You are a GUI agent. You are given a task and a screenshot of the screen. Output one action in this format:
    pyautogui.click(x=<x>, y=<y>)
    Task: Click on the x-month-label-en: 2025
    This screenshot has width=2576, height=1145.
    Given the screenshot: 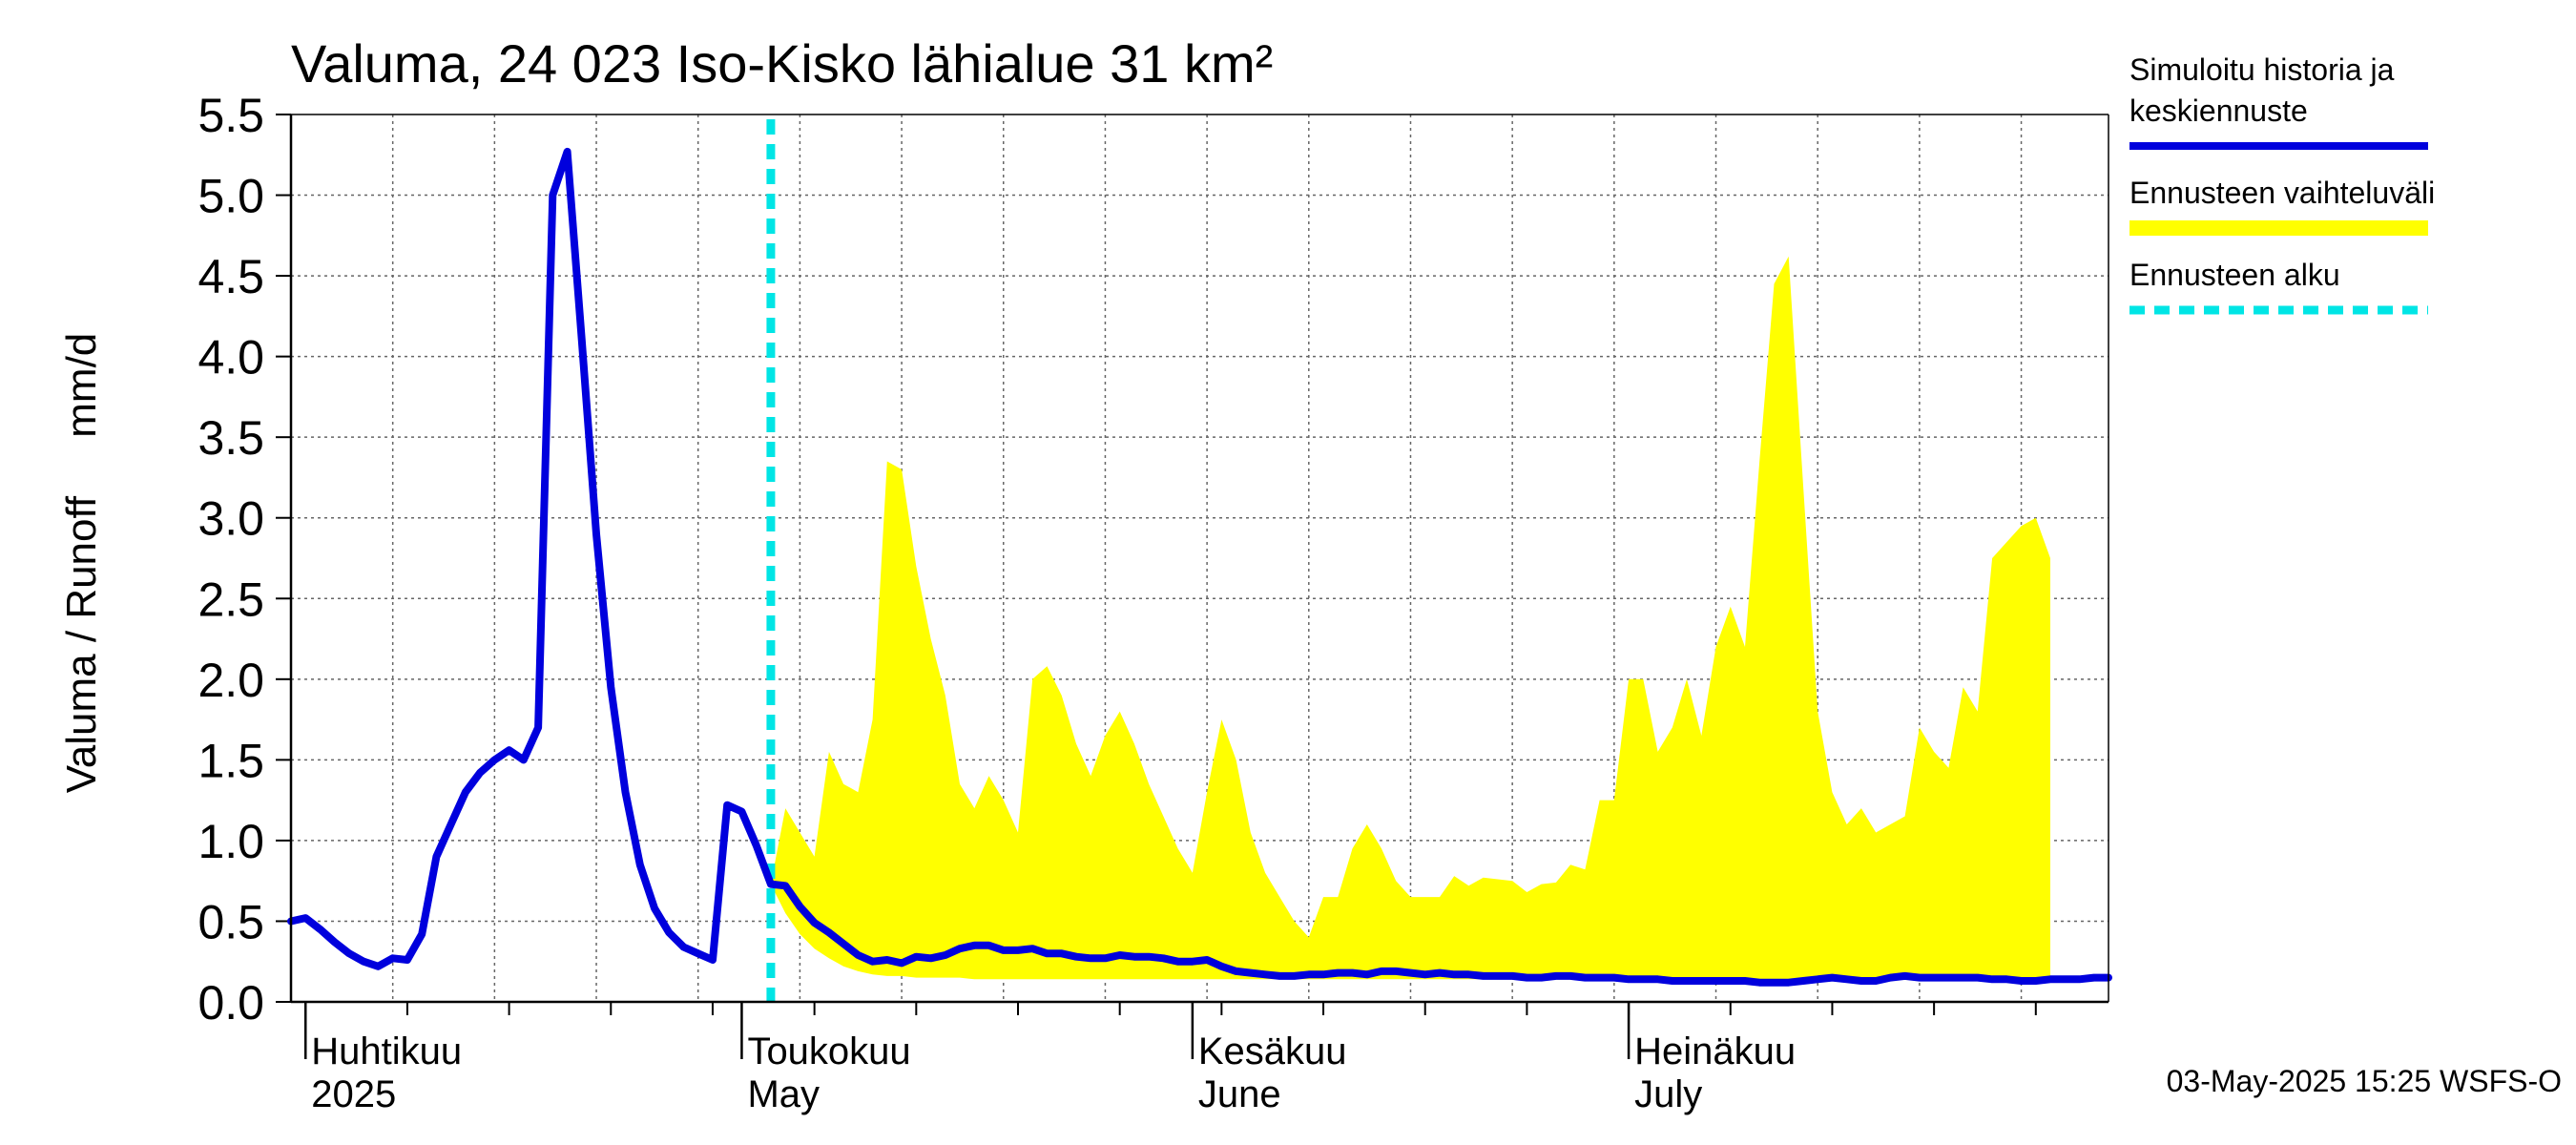 What is the action you would take?
    pyautogui.click(x=353, y=1094)
    